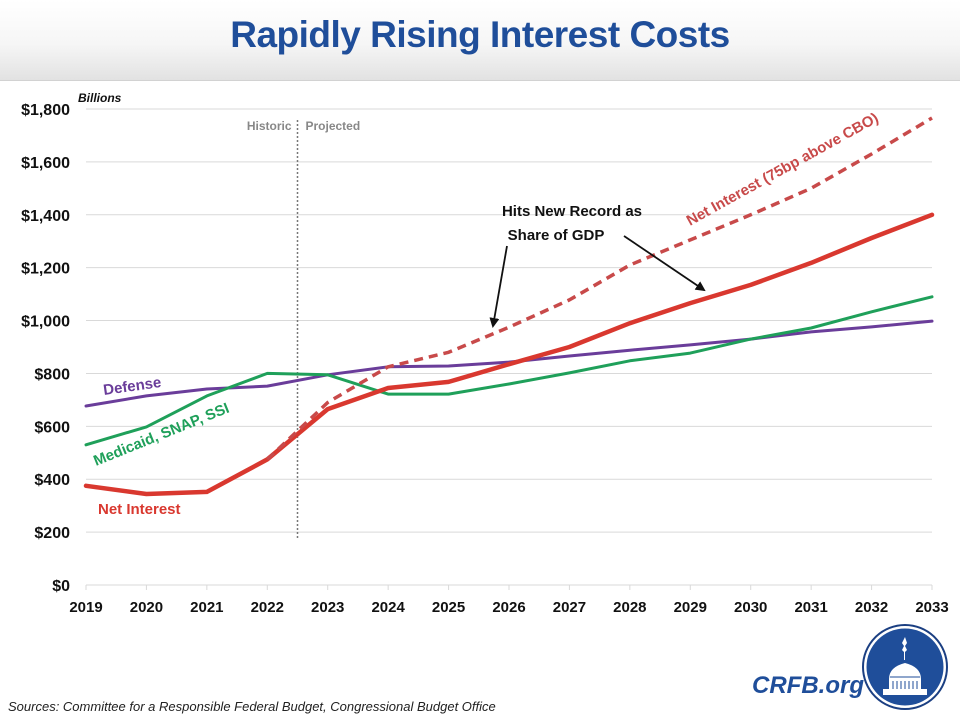 Image resolution: width=960 pixels, height=720 pixels. What do you see at coordinates (139, 509) in the screenshot?
I see `label-net-interest: Net Interest` at bounding box center [139, 509].